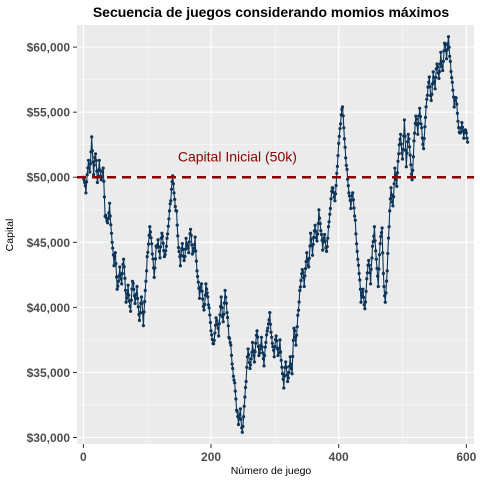  Describe the element at coordinates (49, 308) in the screenshot. I see `y-tick-label: $40,000` at that location.